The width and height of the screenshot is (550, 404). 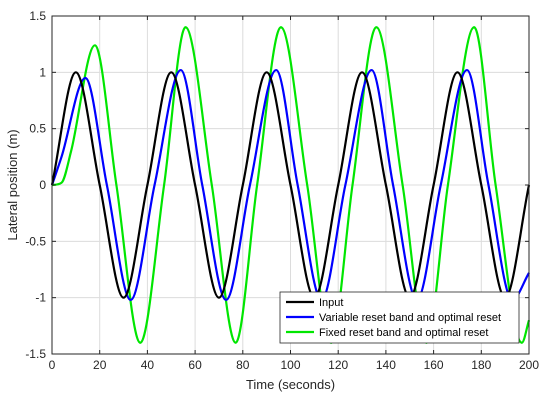 What do you see at coordinates (481, 365) in the screenshot?
I see `x-tick-label: 180` at bounding box center [481, 365].